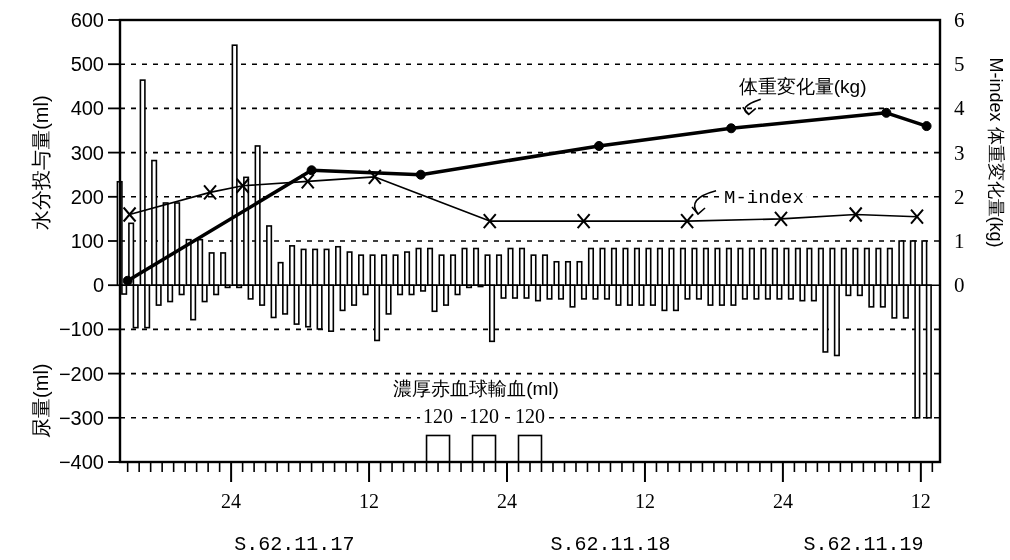 This screenshot has width=1010, height=560. I want to click on text: 濃厚赤血球輸血(ml), so click(476, 389).